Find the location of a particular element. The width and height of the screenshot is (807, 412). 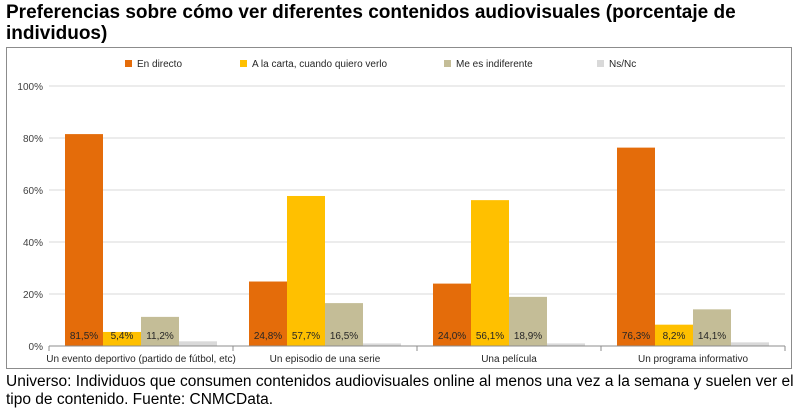

legend-label: En directo is located at coordinates (159, 64).